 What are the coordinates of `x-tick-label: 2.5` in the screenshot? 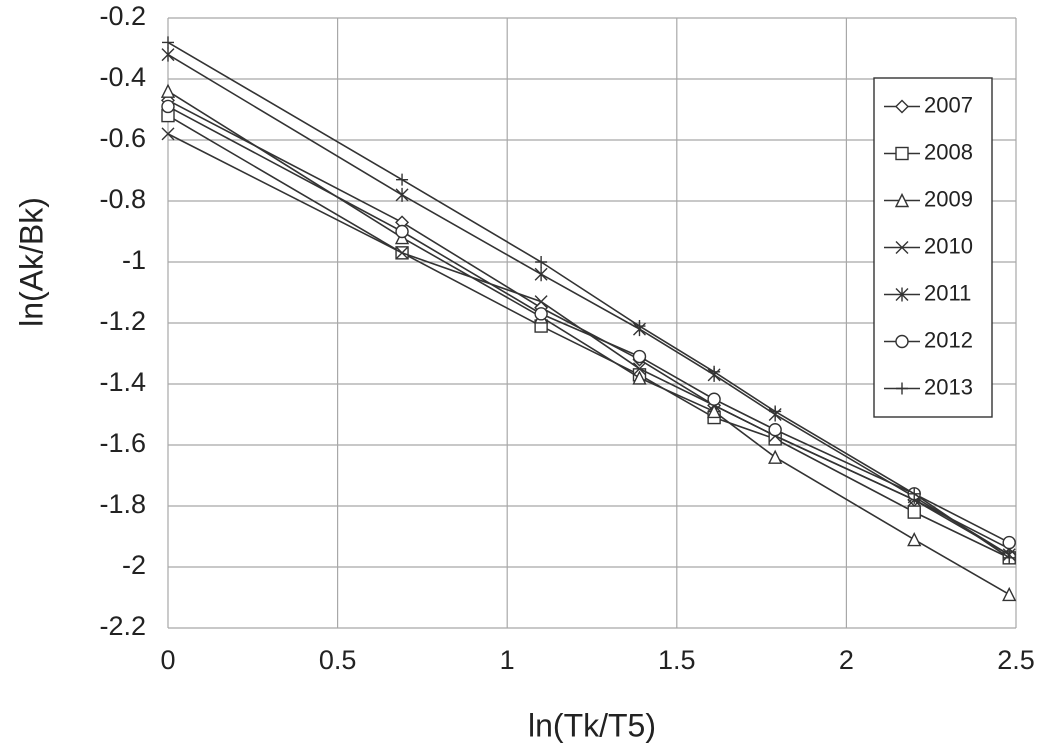 It's located at (1016, 660).